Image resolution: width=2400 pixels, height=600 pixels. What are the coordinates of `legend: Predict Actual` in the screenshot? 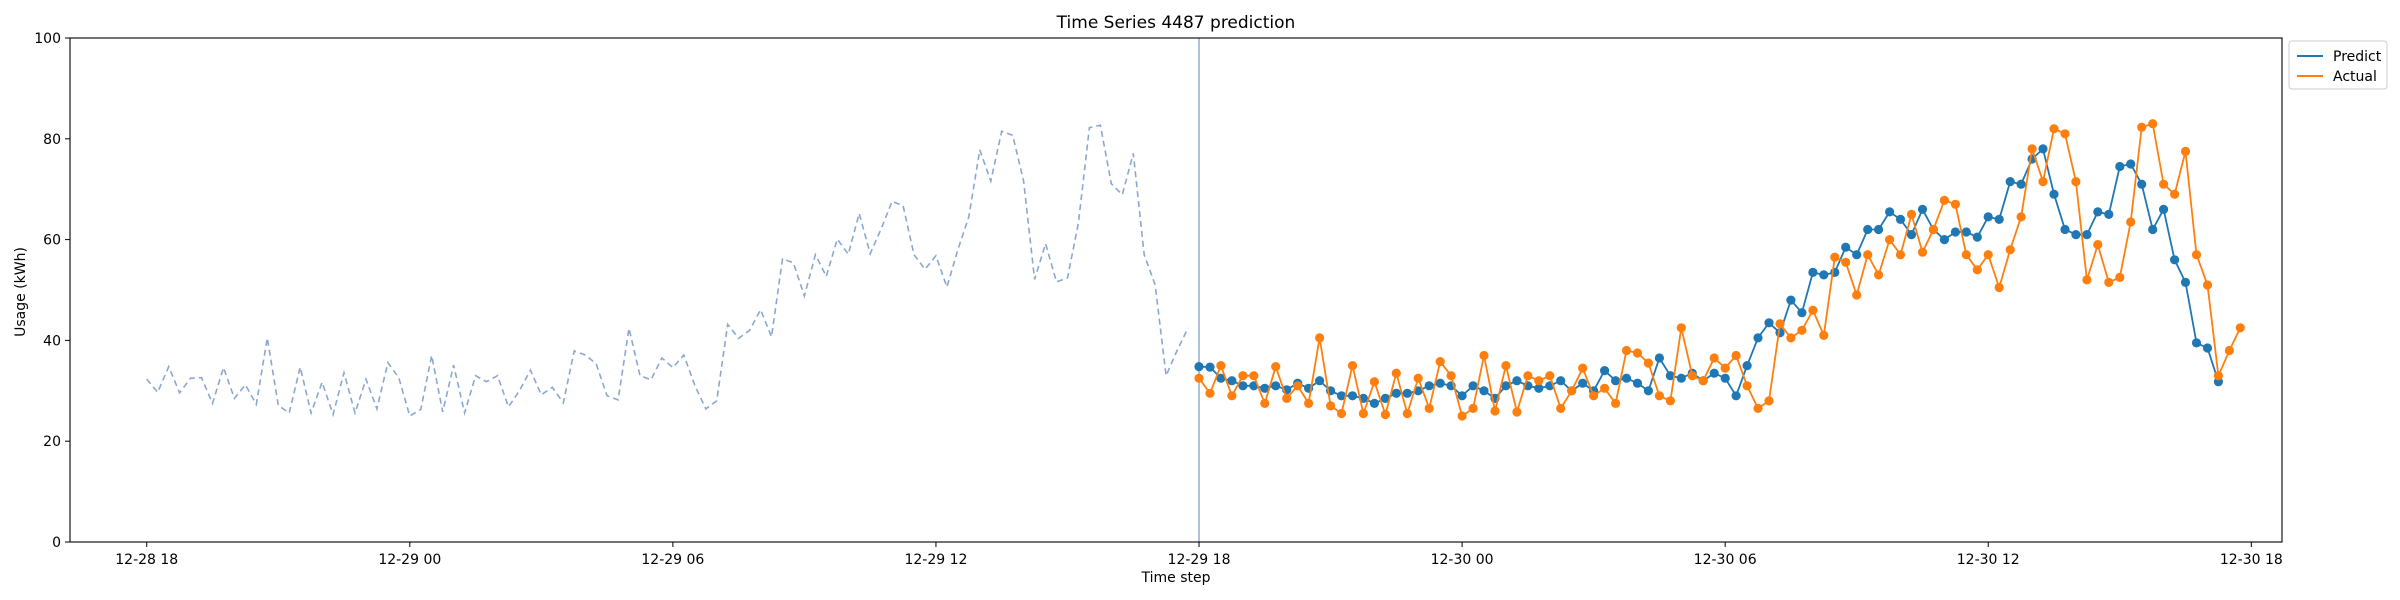 It's located at (2338, 65).